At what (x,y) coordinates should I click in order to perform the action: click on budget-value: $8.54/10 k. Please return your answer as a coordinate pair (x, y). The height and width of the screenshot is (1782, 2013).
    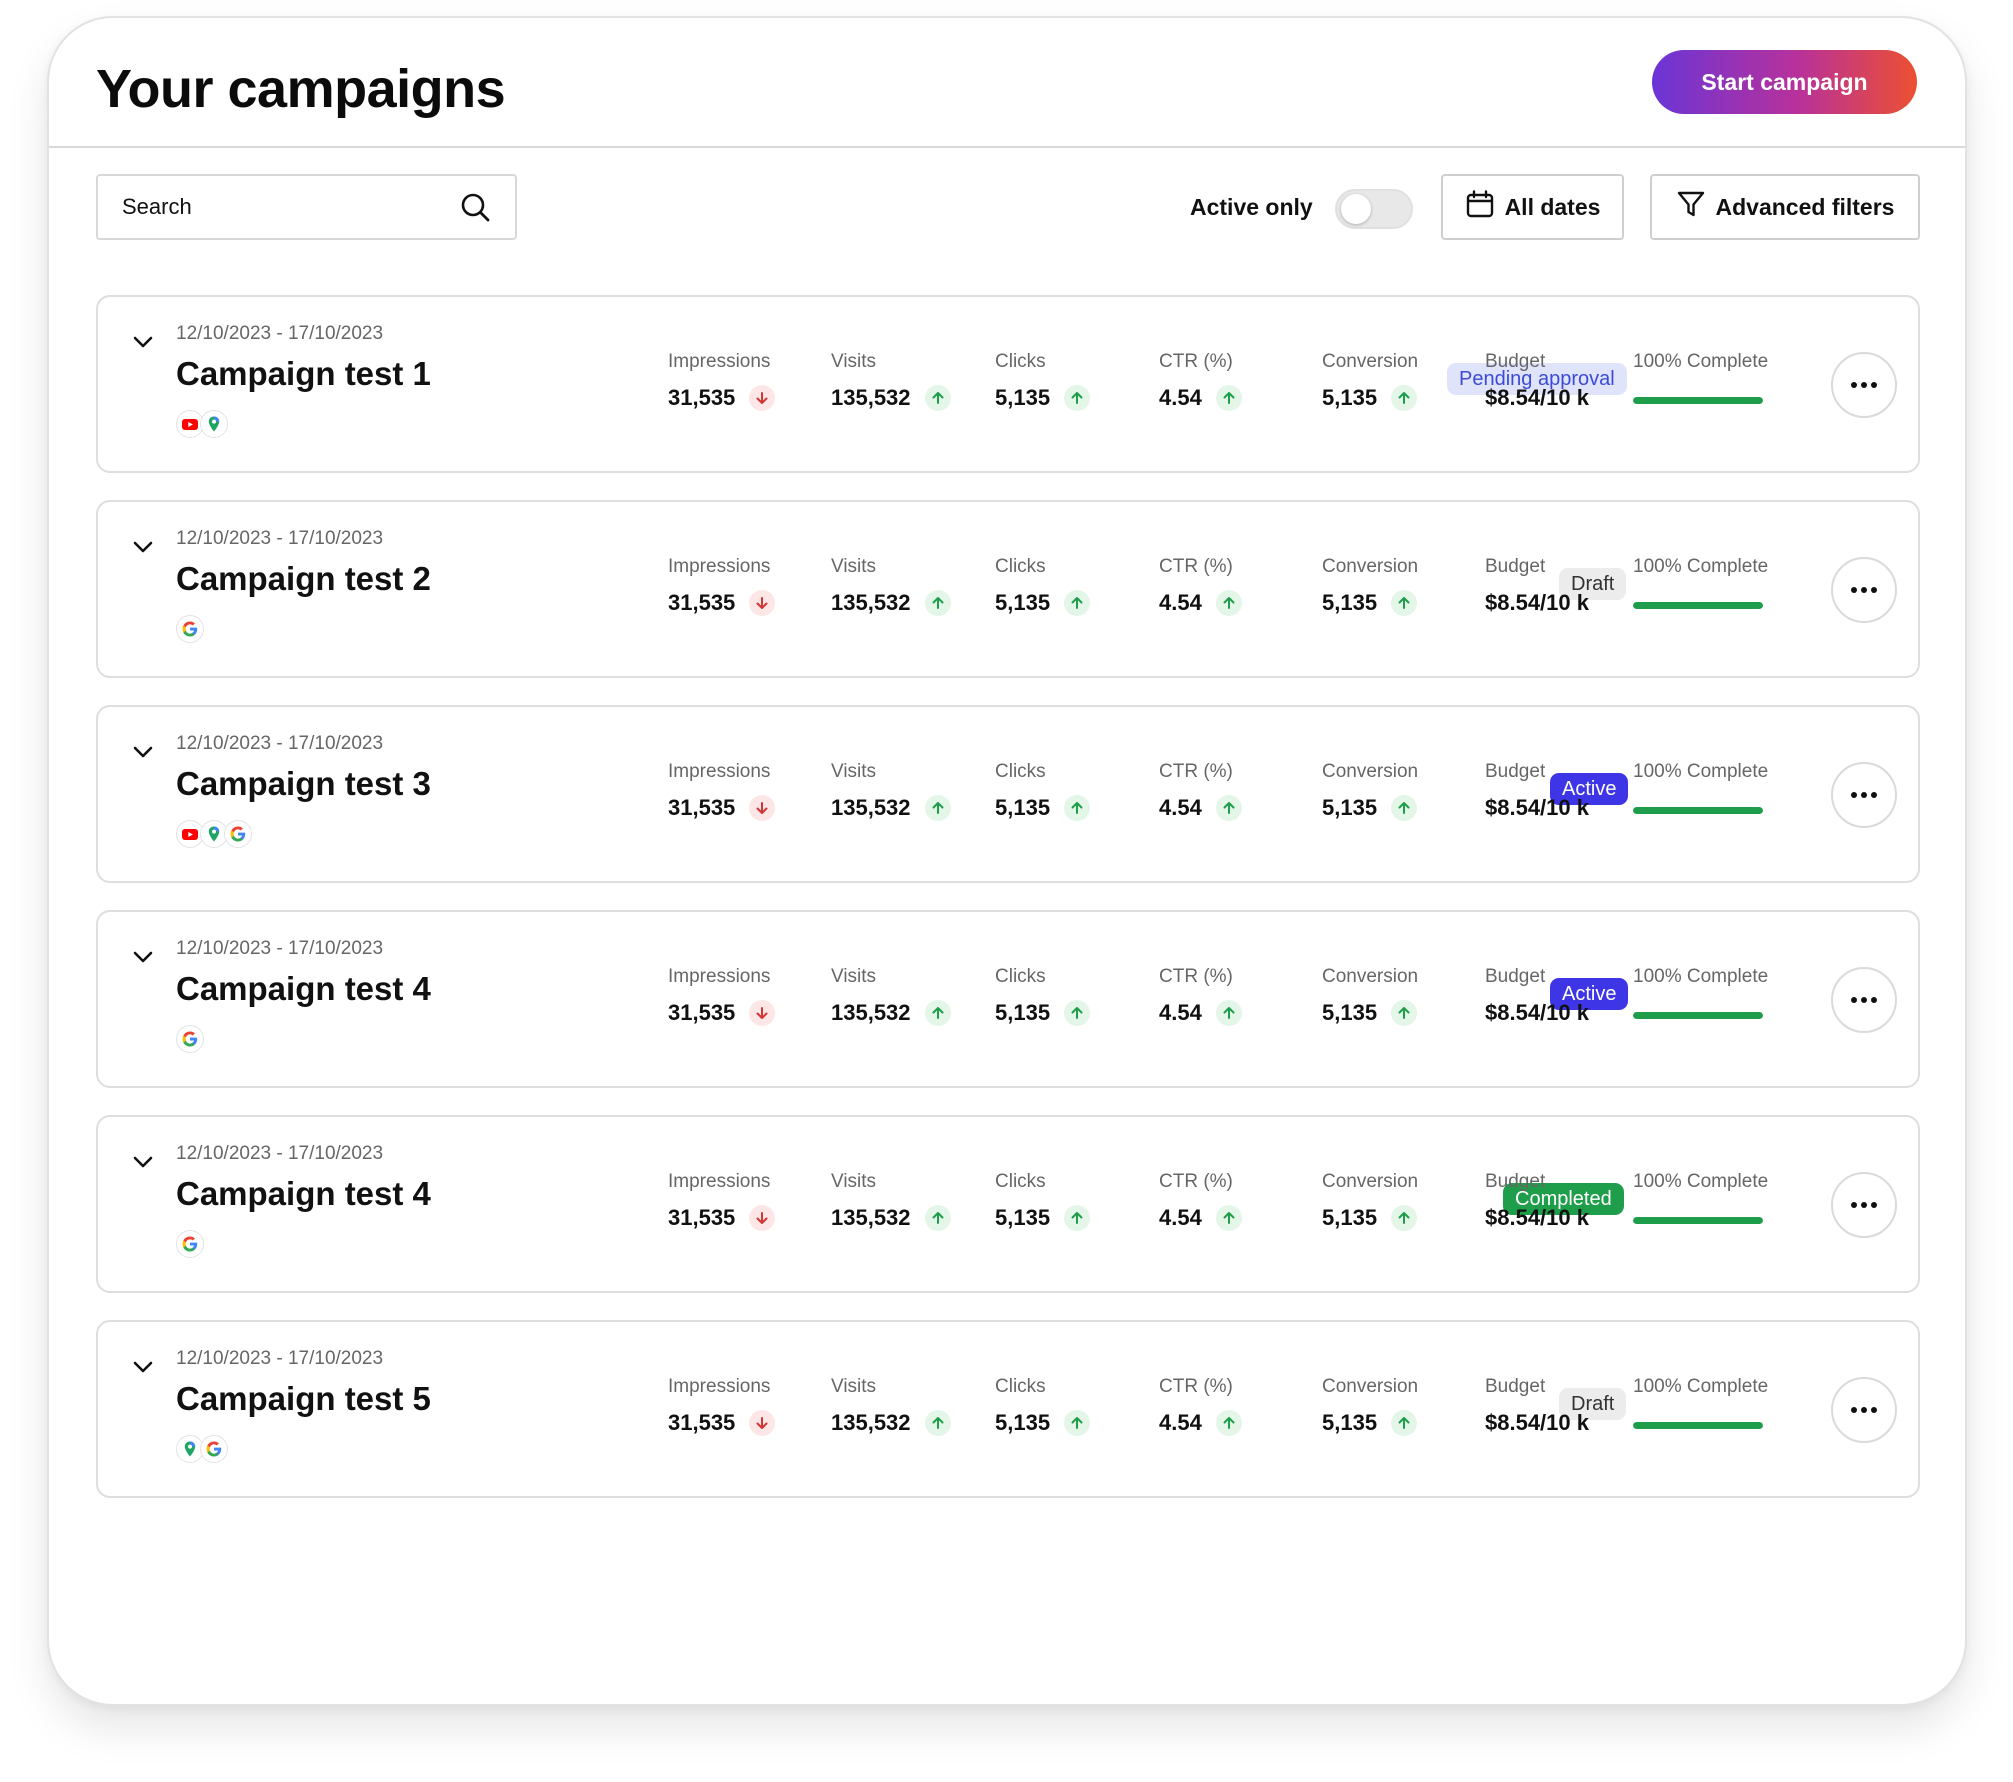
    Looking at the image, I should click on (1537, 807).